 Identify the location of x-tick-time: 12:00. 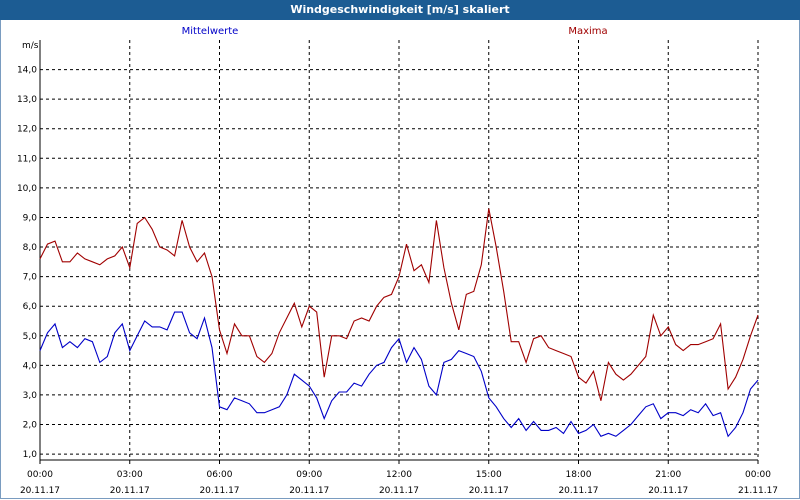
(399, 475).